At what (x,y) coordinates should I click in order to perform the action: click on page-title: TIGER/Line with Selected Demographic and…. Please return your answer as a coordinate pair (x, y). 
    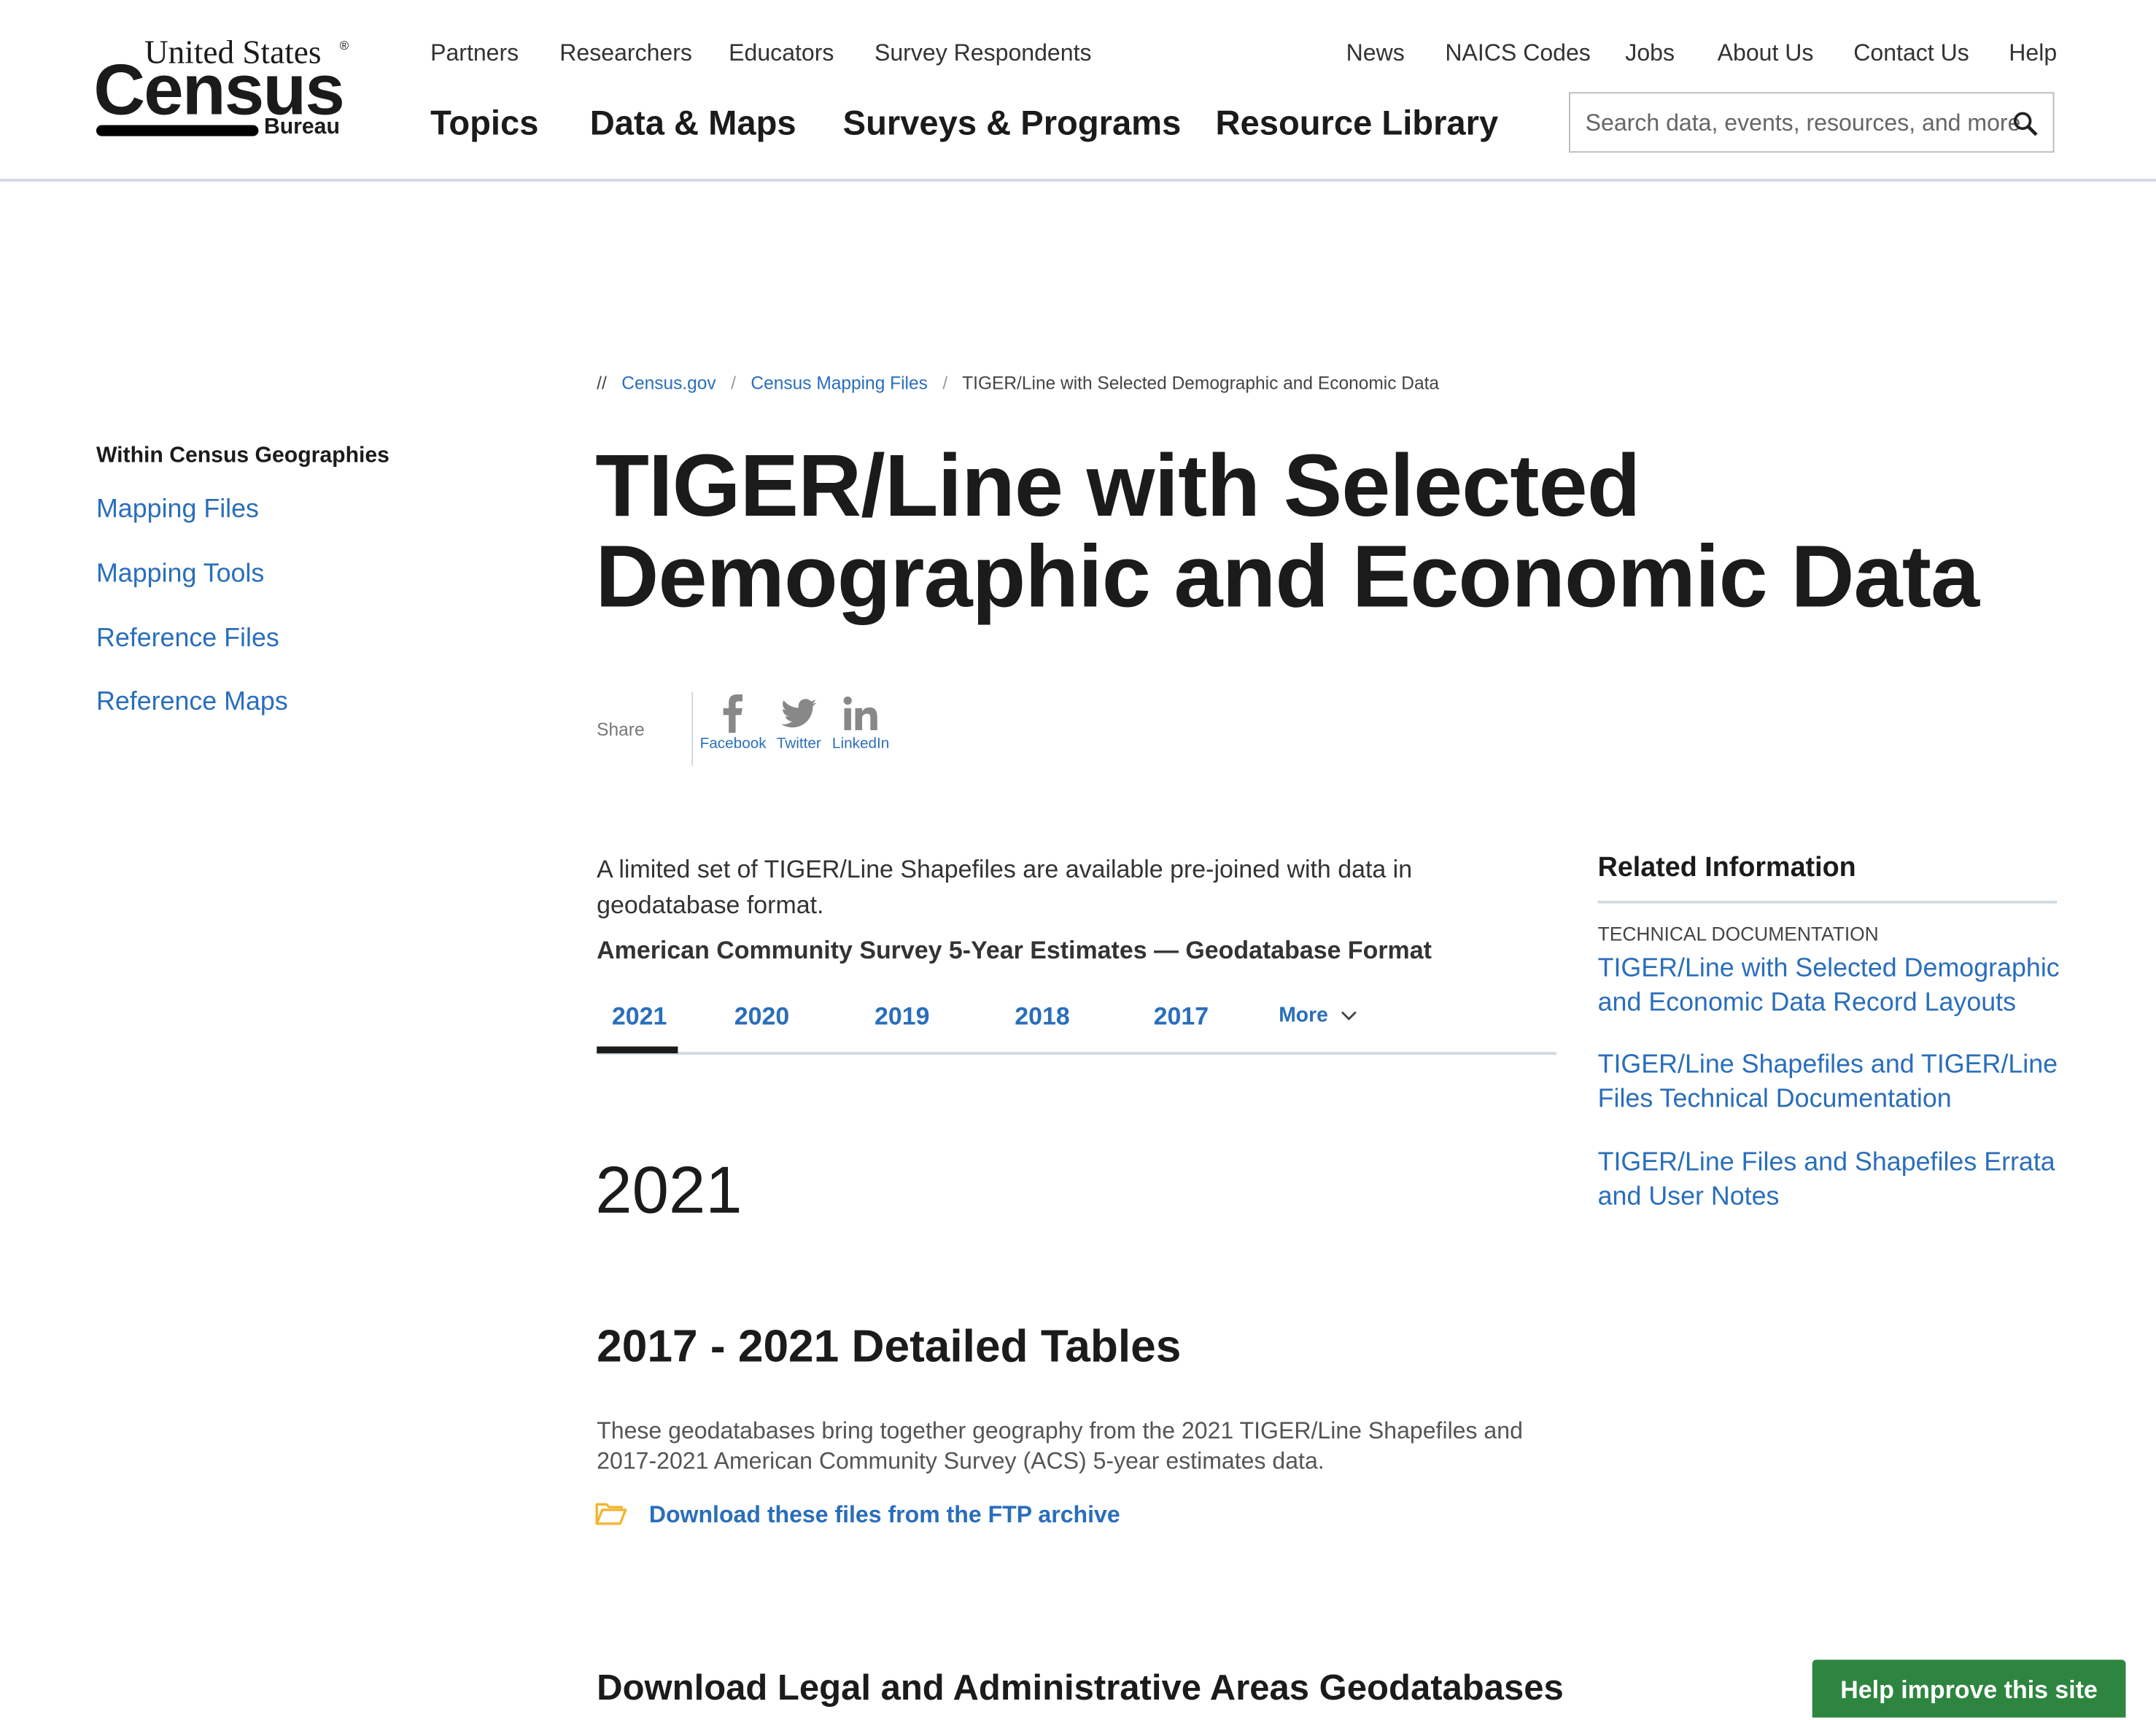
    Looking at the image, I should click on (1287, 530).